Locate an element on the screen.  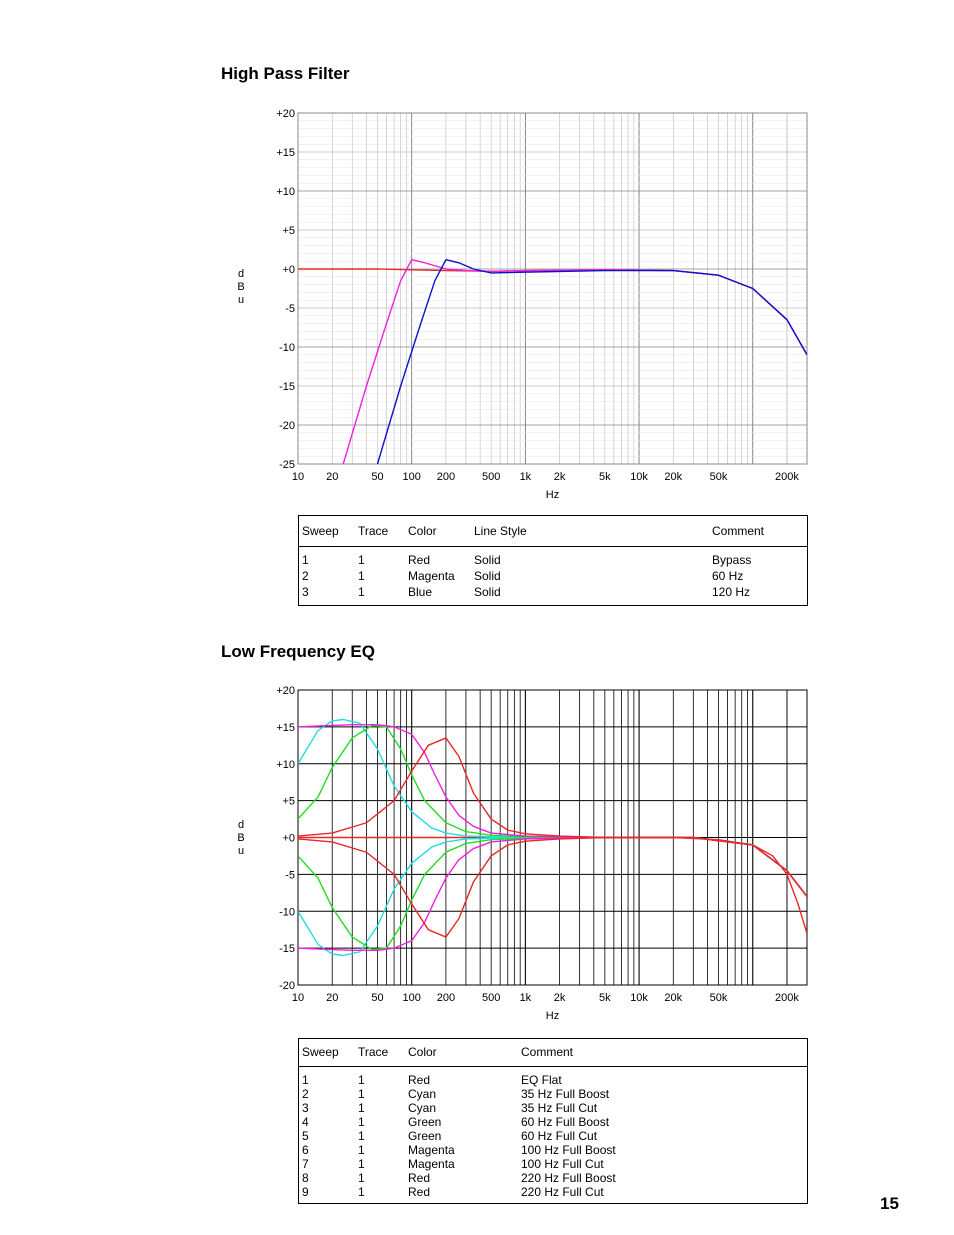
x-tick-label: 50 is located at coordinates (377, 998).